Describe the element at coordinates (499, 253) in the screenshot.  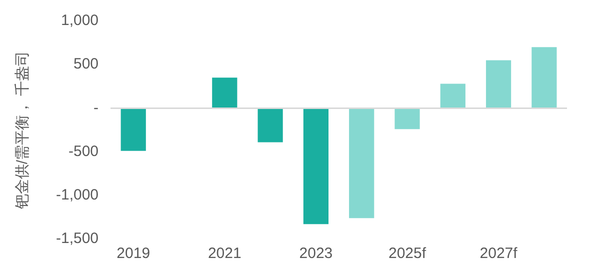
I see `x-tick-label: 2027f` at that location.